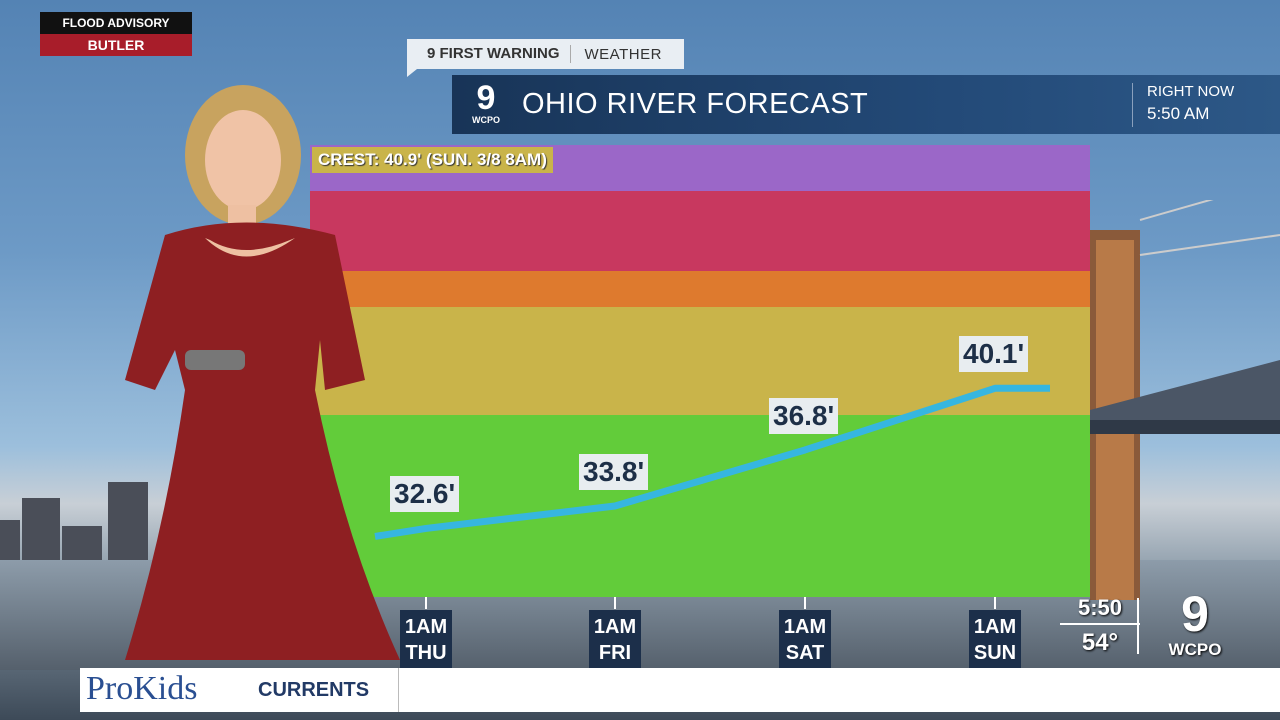 The image size is (1280, 720). Describe the element at coordinates (80, 520) in the screenshot. I see `city-skyline` at that location.